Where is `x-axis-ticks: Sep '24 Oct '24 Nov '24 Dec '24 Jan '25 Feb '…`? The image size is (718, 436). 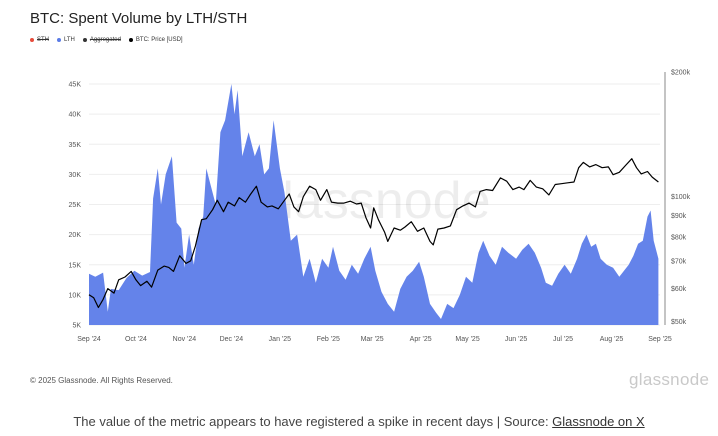 x-axis-ticks: Sep '24 Oct '24 Nov '24 Dec '24 Jan '25 Feb '… is located at coordinates (374, 339).